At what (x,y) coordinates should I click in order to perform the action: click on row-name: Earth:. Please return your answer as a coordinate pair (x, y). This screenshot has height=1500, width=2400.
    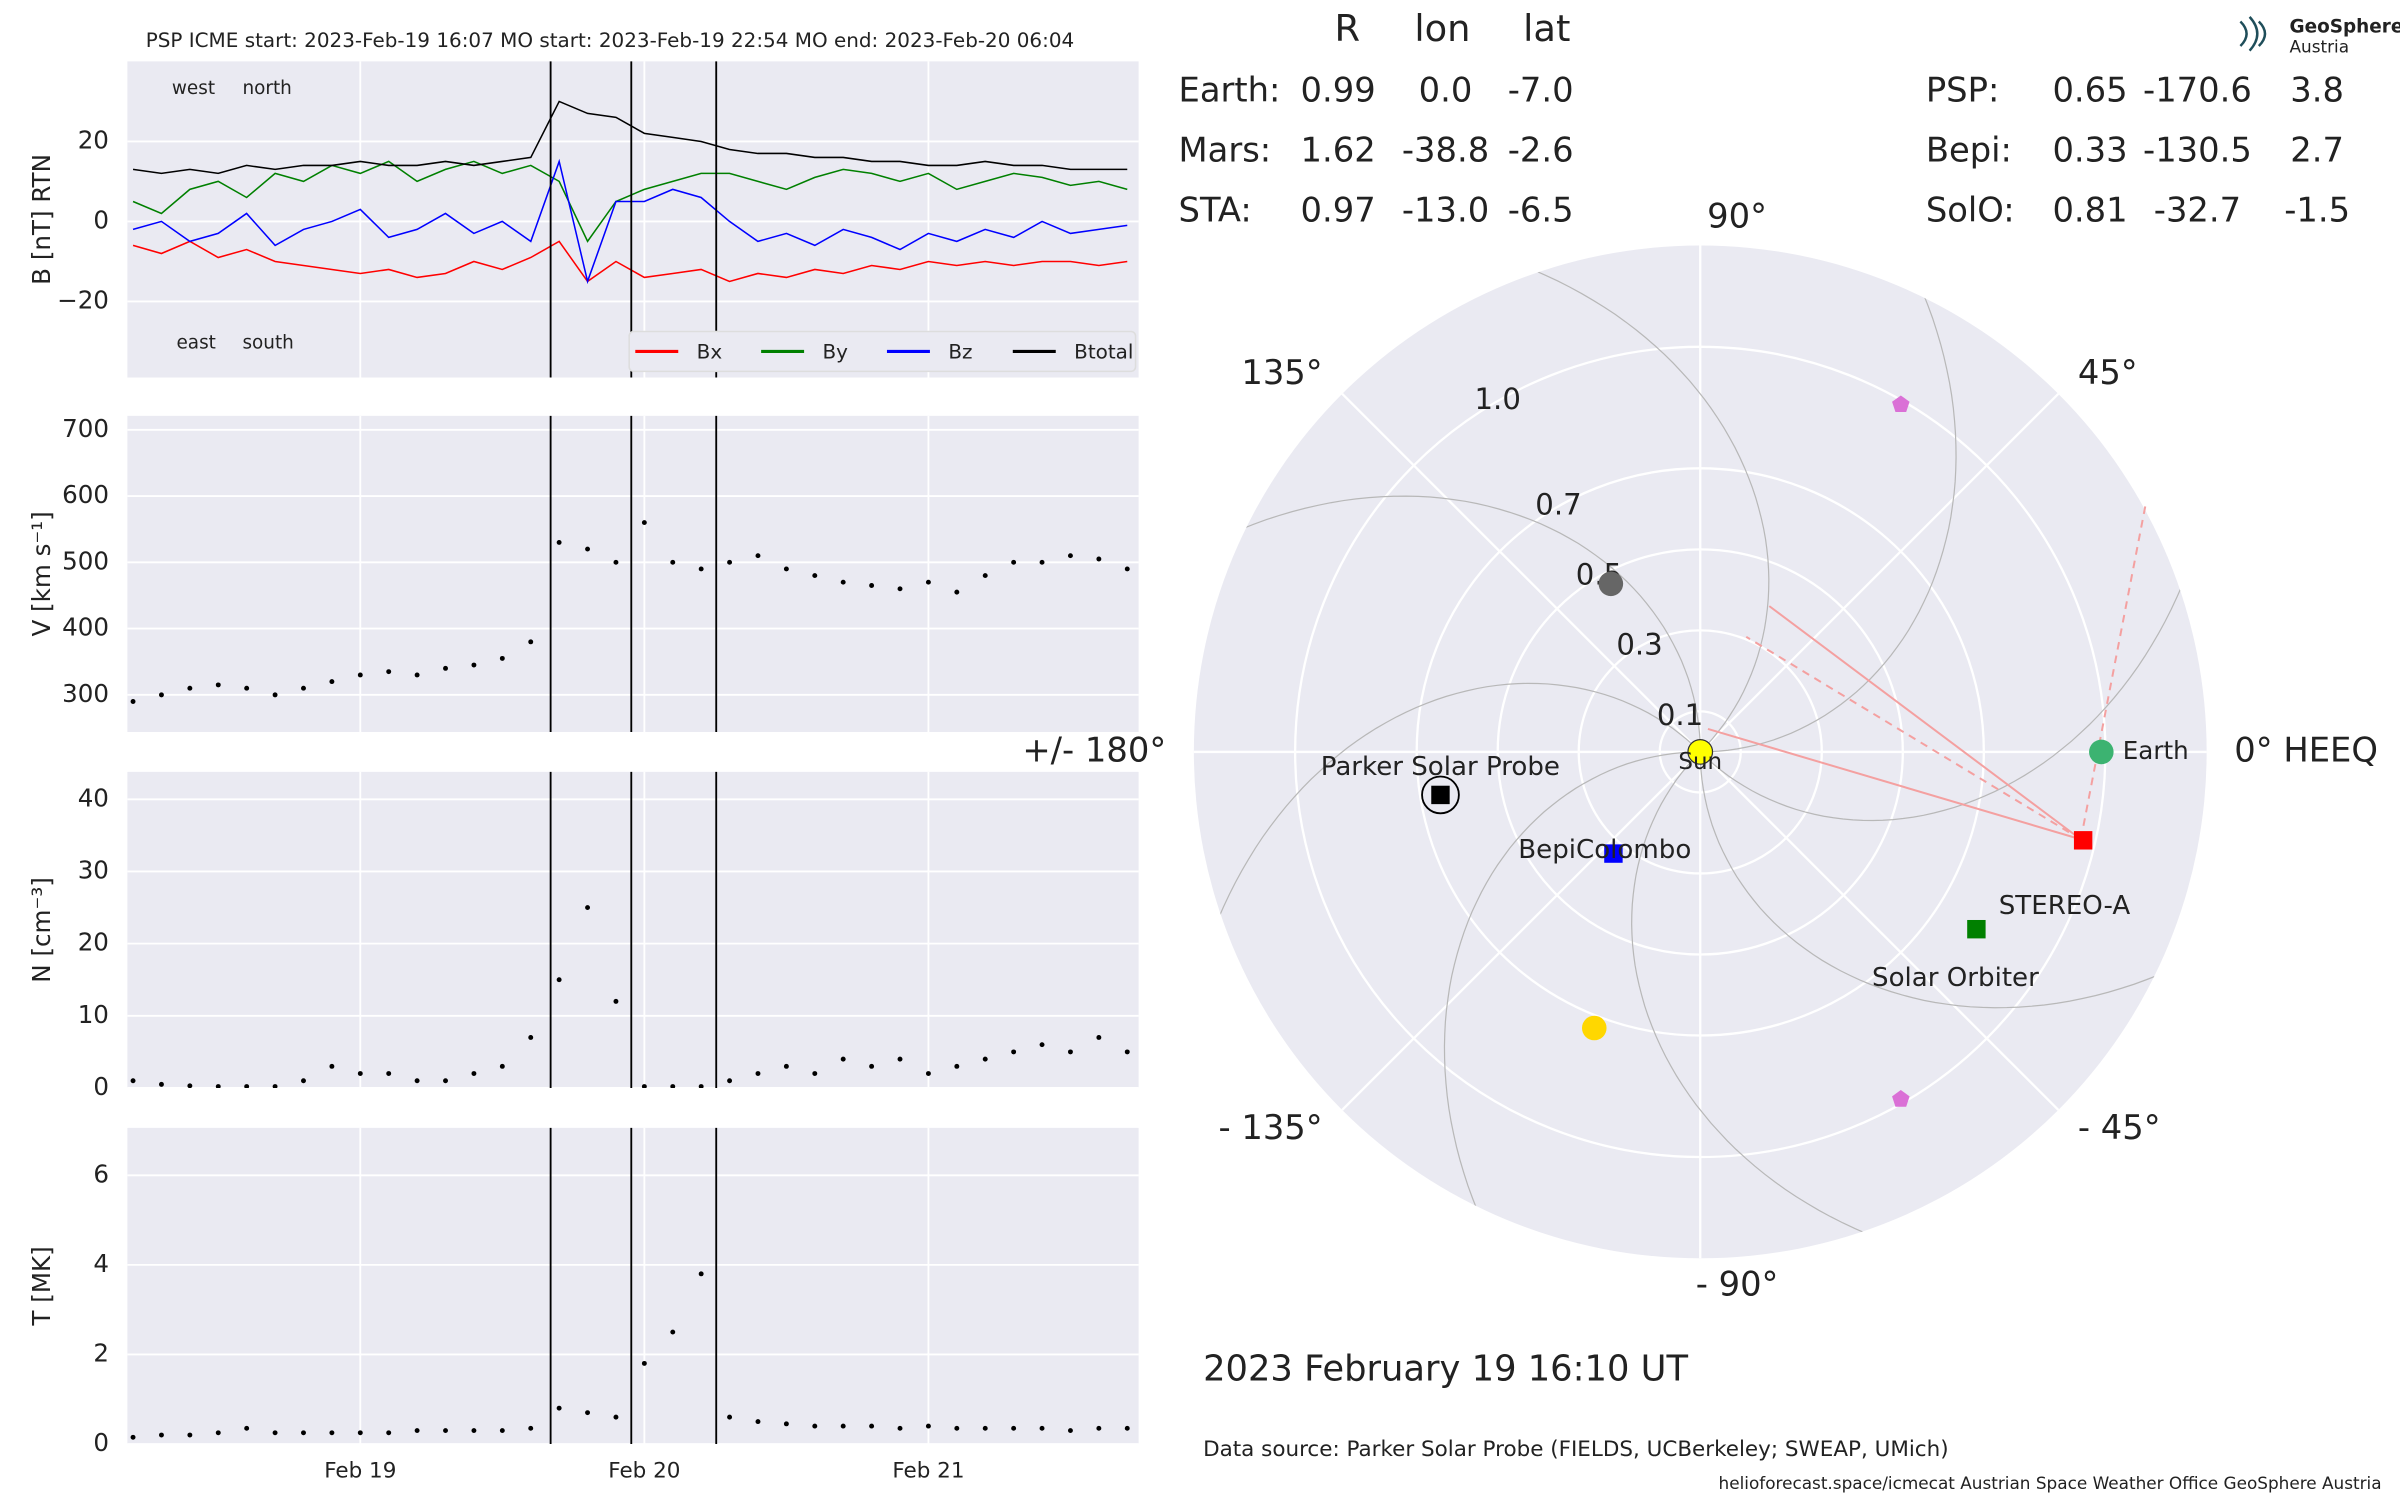
    Looking at the image, I should click on (1230, 90).